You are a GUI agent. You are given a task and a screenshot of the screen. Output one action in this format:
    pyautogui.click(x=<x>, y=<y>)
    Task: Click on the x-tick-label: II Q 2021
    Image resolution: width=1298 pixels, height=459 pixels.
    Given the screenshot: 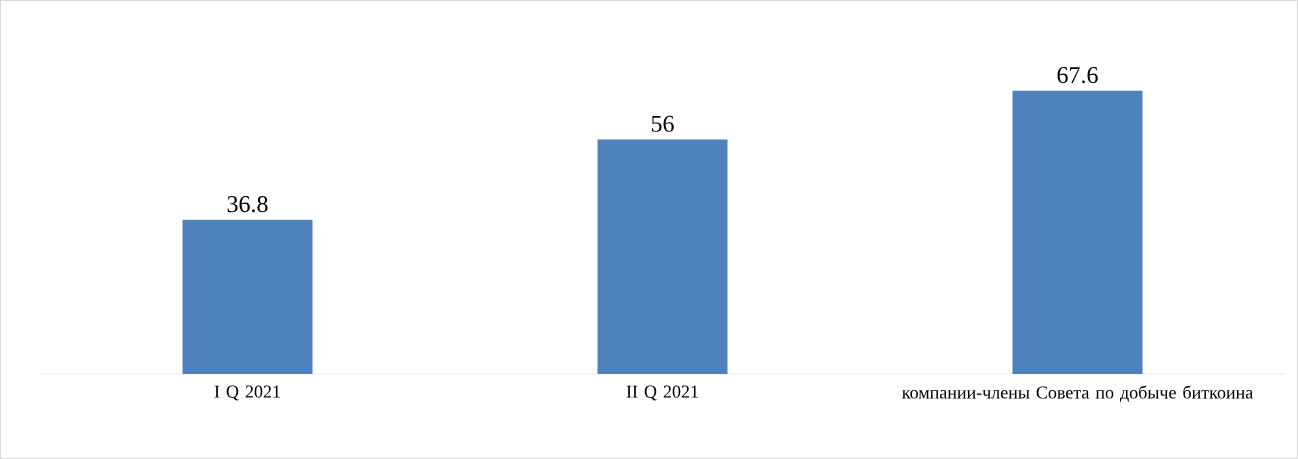 What is the action you would take?
    pyautogui.click(x=662, y=393)
    